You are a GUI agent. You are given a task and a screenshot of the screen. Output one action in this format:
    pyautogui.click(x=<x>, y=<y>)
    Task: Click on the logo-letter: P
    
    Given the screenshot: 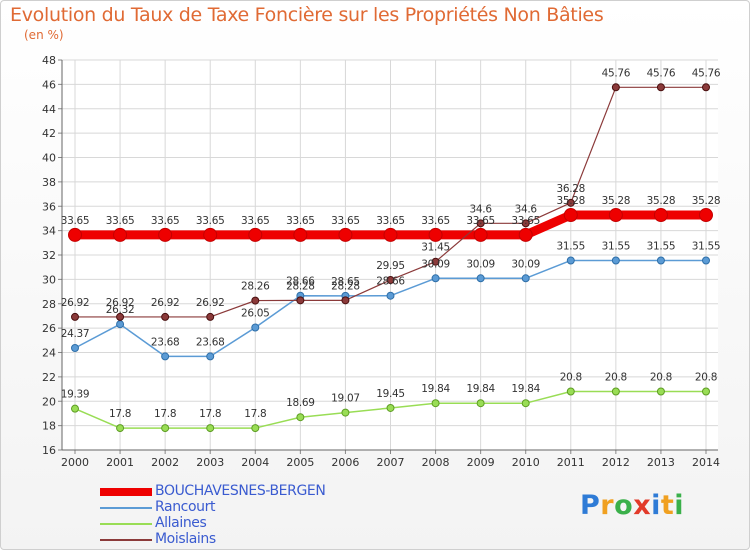 What is the action you would take?
    pyautogui.click(x=590, y=505)
    